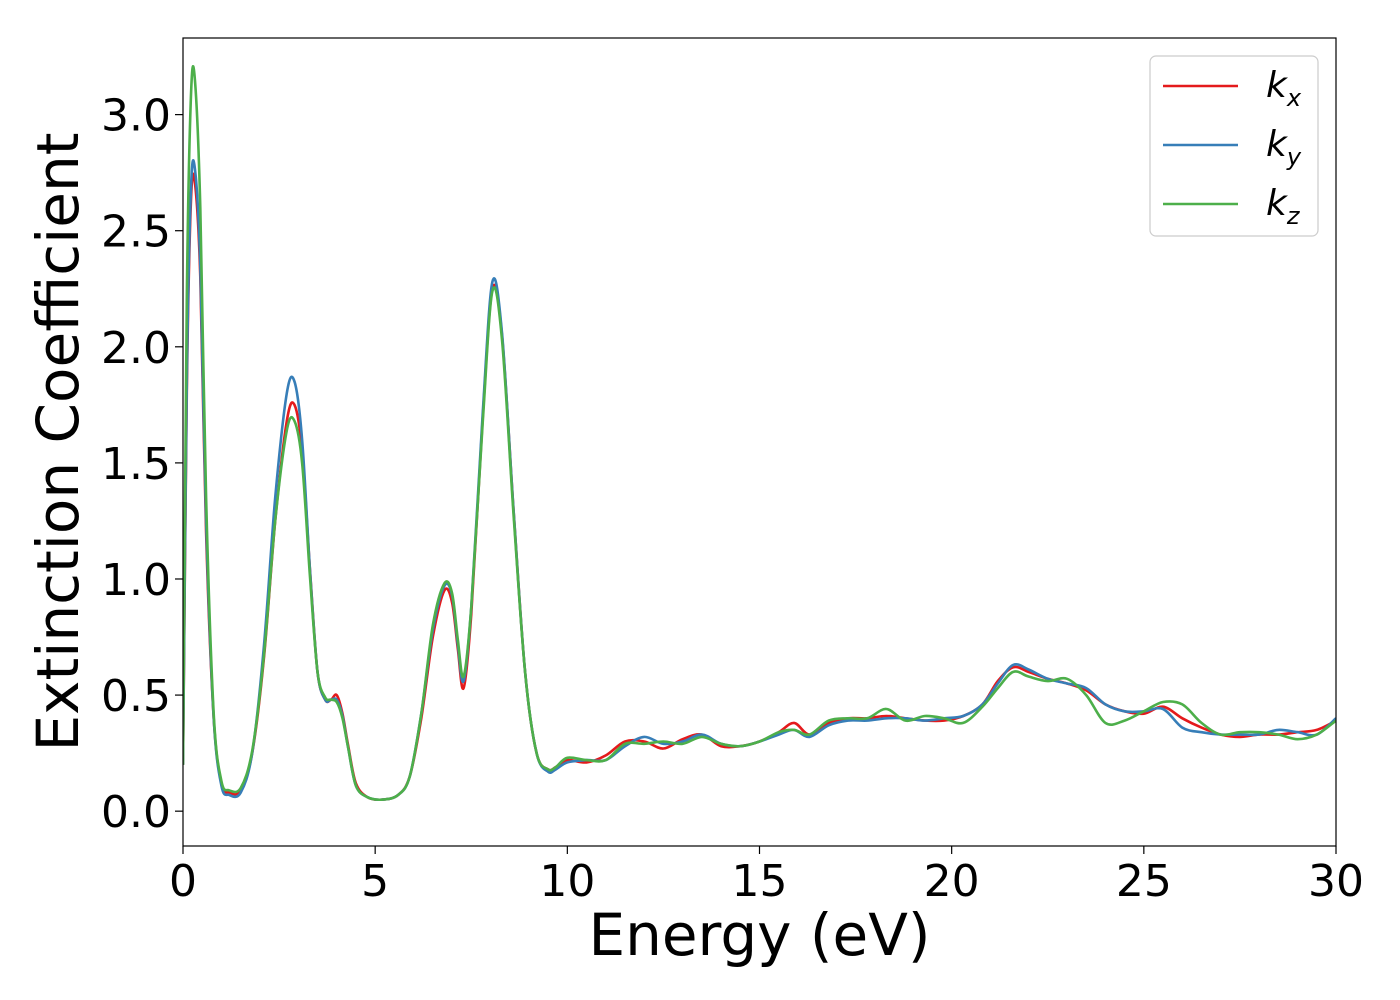  I want to click on y-tick-label: 2.0, so click(136, 348).